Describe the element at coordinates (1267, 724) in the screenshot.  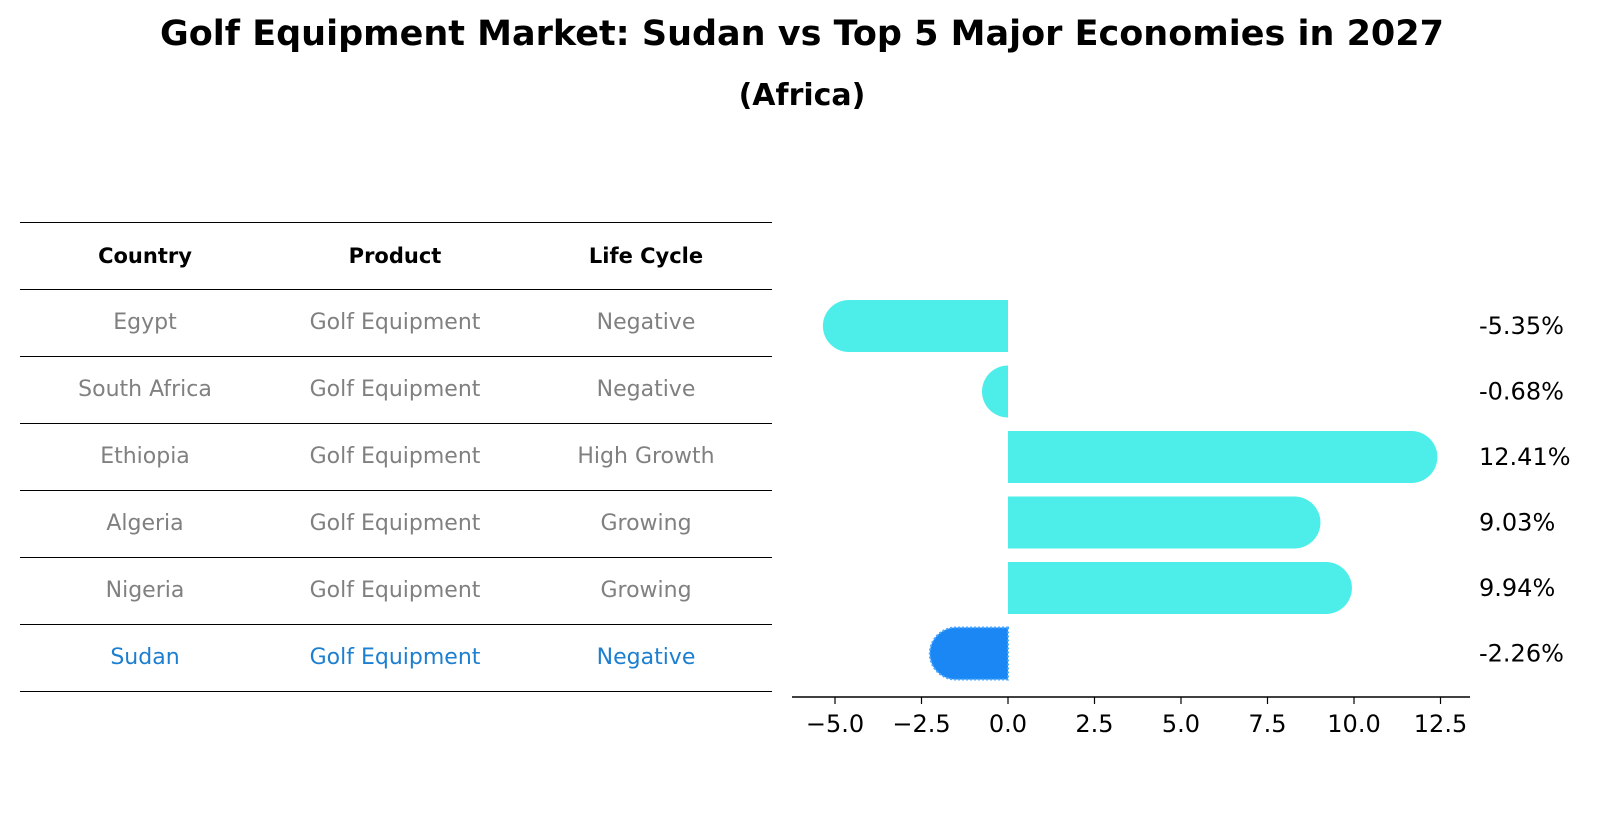
I see `x-tick-label: 7.5` at that location.